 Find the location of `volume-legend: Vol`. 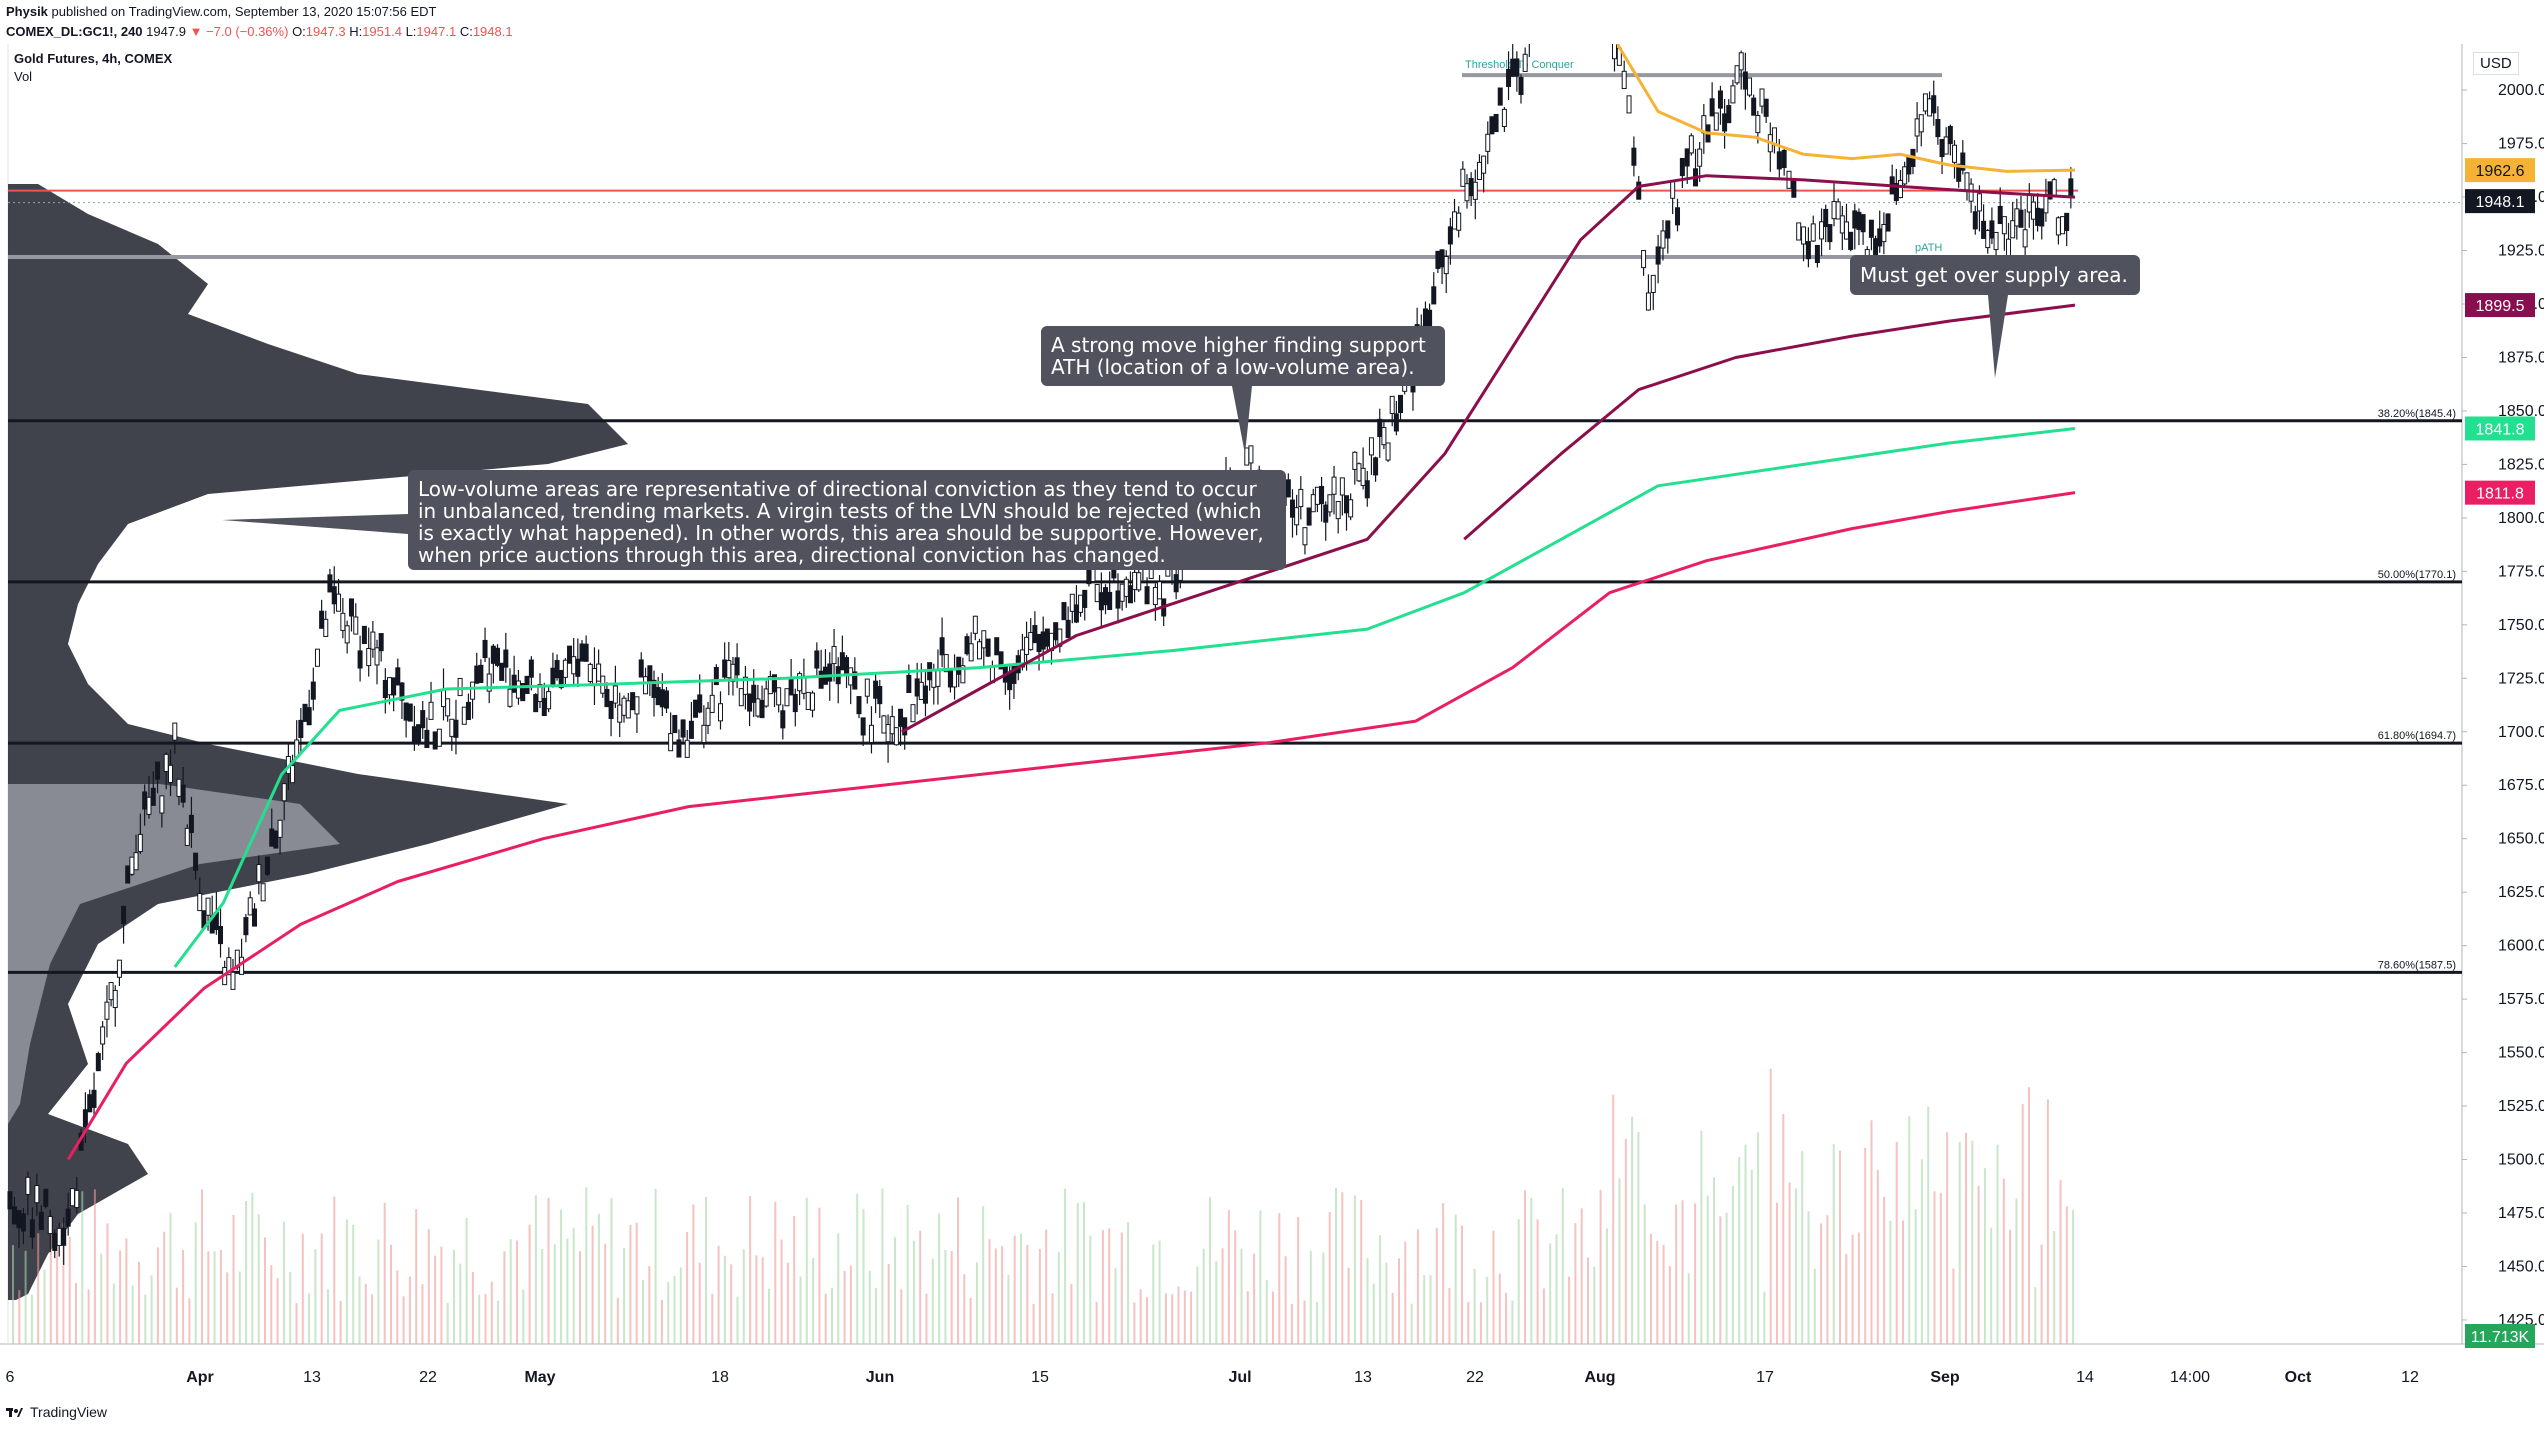

volume-legend: Vol is located at coordinates (23, 76).